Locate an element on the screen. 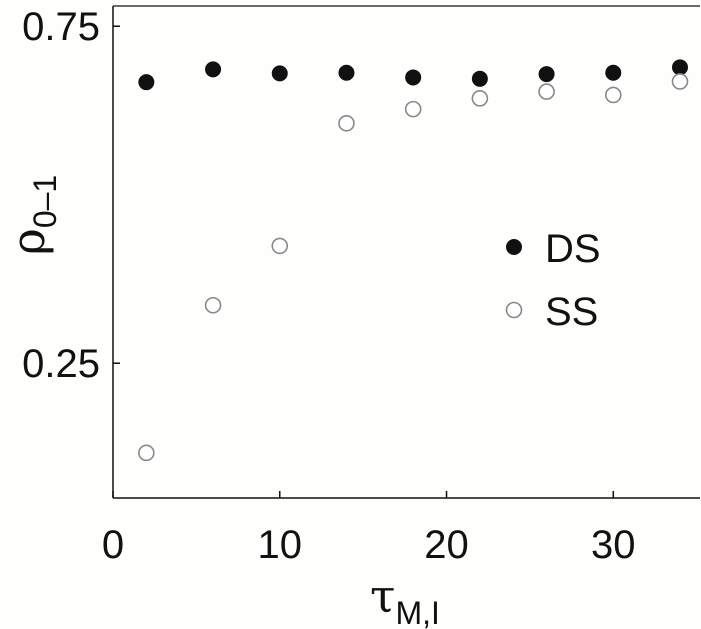 This screenshot has height=629, width=701. x-tick-label: 30 is located at coordinates (613, 545).